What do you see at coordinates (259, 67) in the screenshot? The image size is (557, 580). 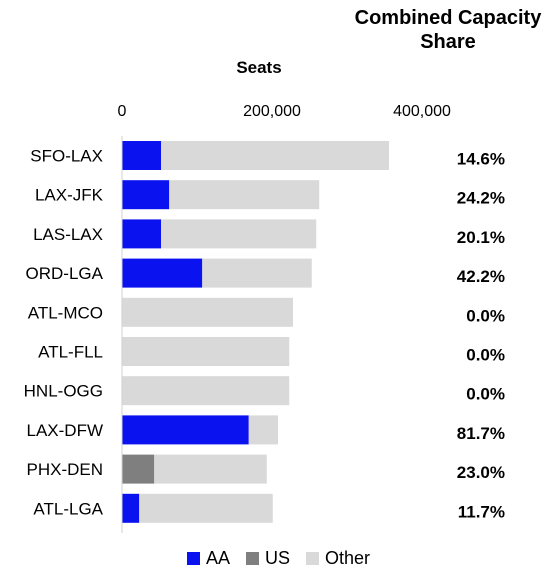 I see `x-axis-label: Seats` at bounding box center [259, 67].